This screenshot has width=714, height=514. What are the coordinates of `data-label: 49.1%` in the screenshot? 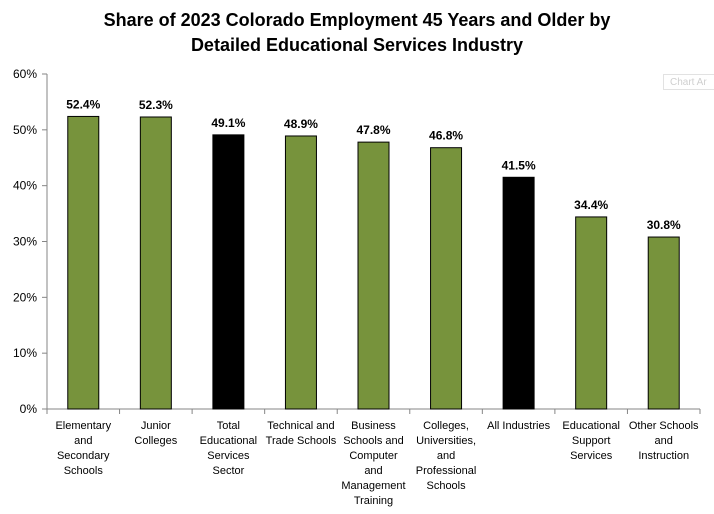 It's located at (228, 123).